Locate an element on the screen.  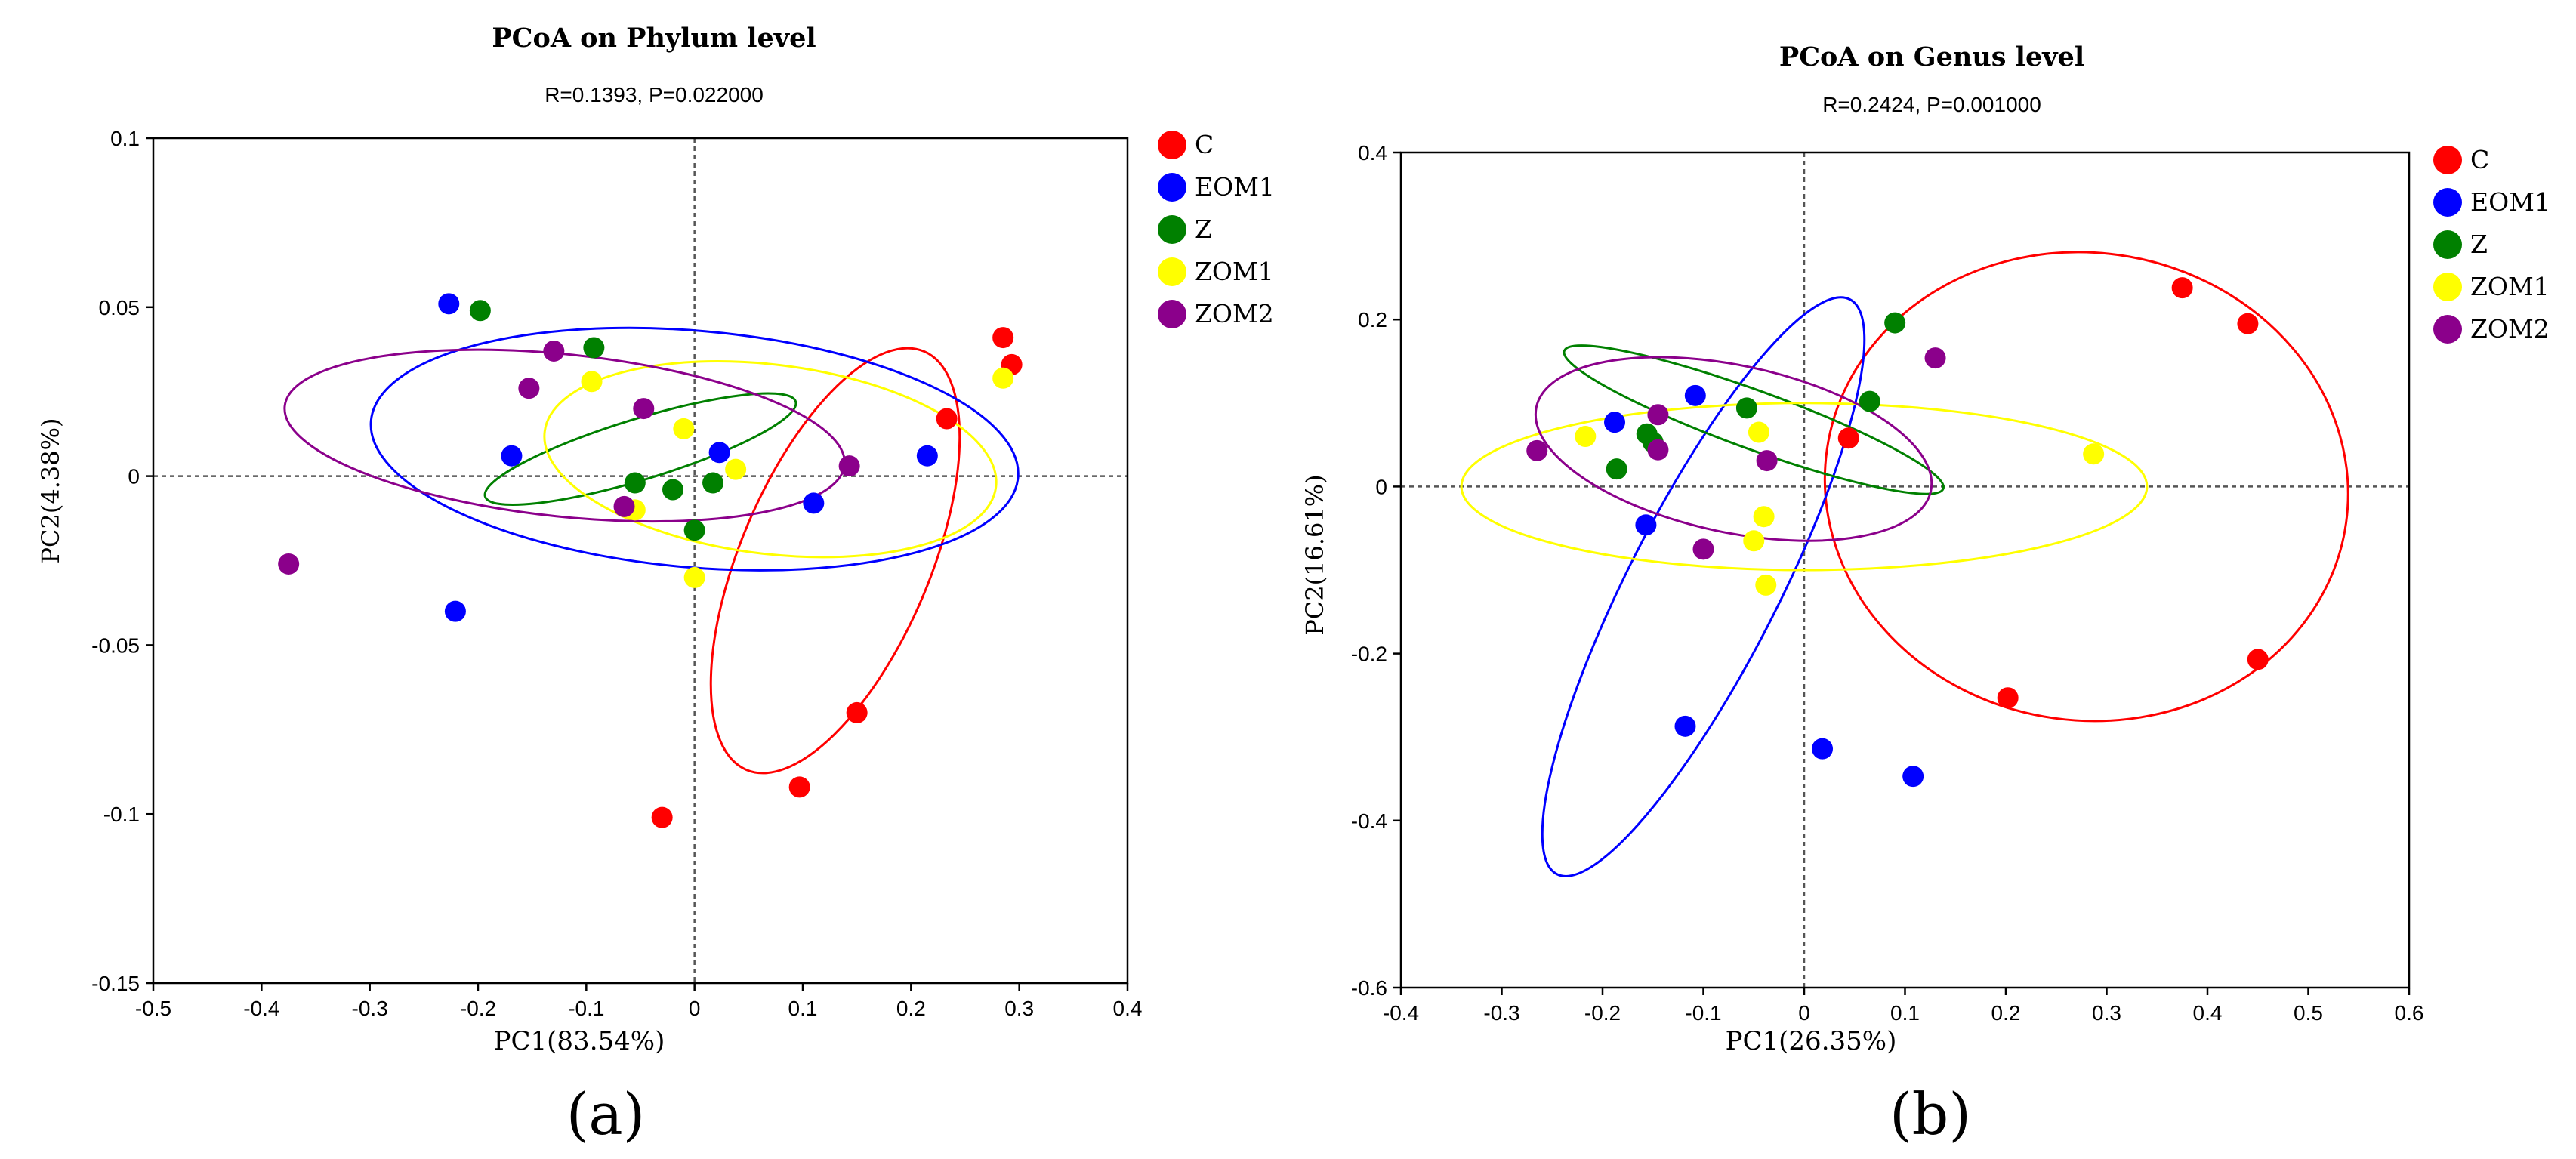
y-axis-ticks: -0.6 -0.4 -0.2 0 0.2 0.4 is located at coordinates (1376, 570).